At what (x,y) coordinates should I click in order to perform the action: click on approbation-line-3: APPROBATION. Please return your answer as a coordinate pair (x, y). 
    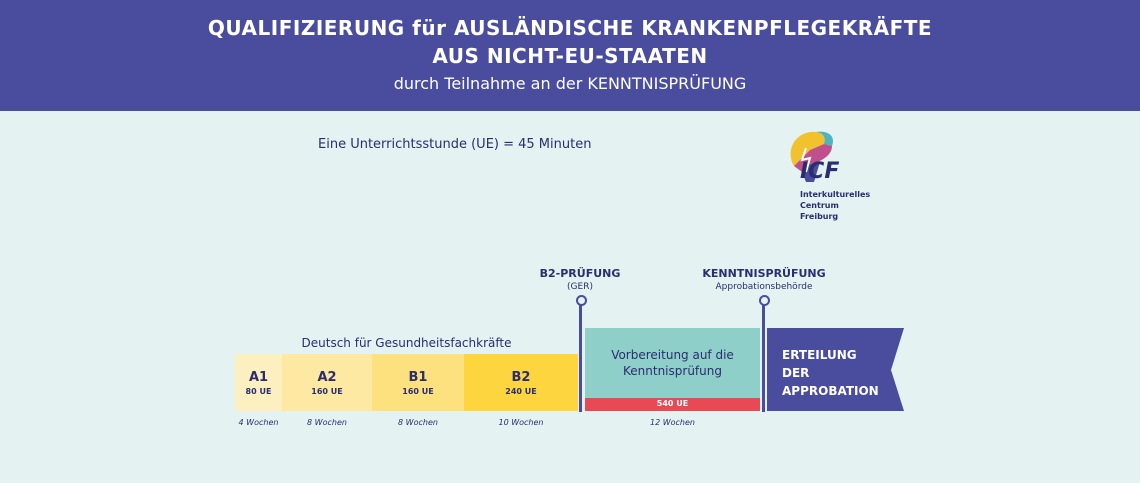
    Looking at the image, I should click on (830, 391).